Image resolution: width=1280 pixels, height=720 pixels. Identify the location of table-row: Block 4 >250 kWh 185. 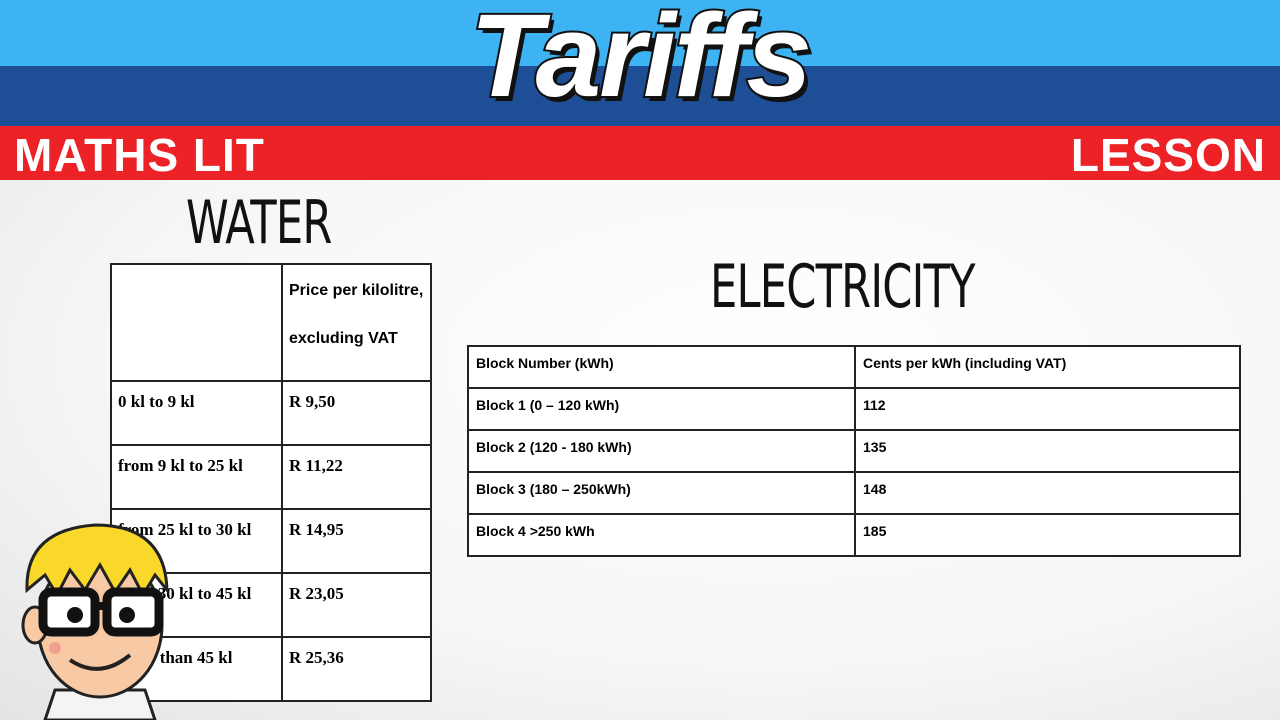
(854, 535).